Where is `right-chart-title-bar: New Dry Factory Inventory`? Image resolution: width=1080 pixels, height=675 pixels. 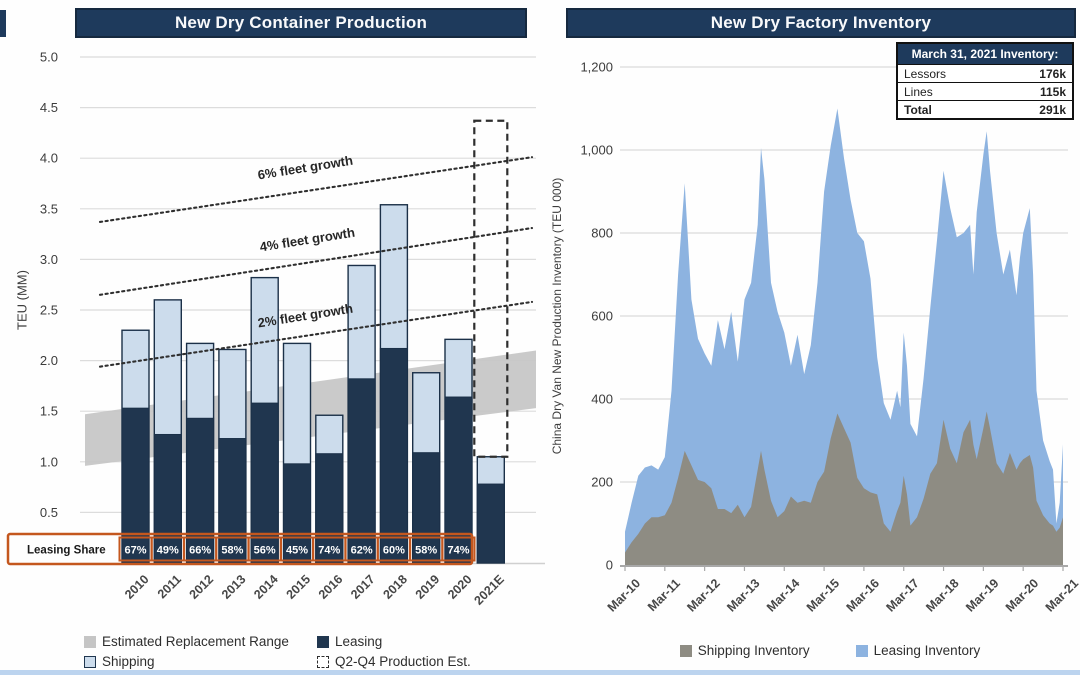 right-chart-title-bar: New Dry Factory Inventory is located at coordinates (821, 23).